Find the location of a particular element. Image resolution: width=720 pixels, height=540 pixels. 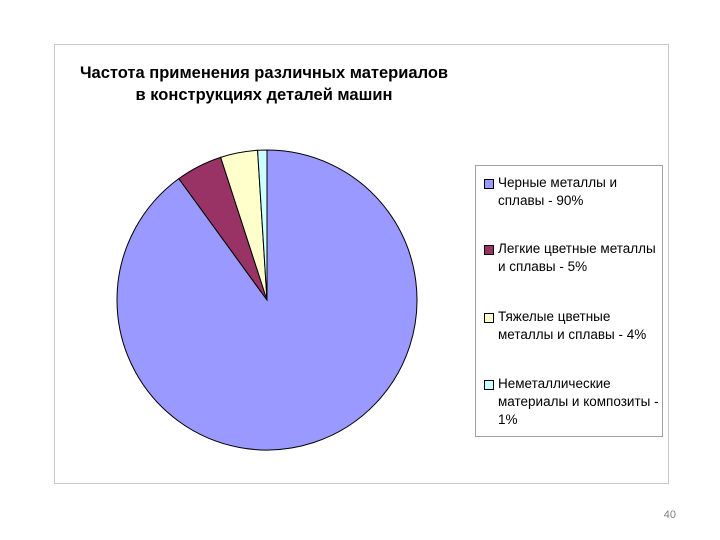

chart-title-line-2: в конструкциях деталей машин is located at coordinates (264, 95).